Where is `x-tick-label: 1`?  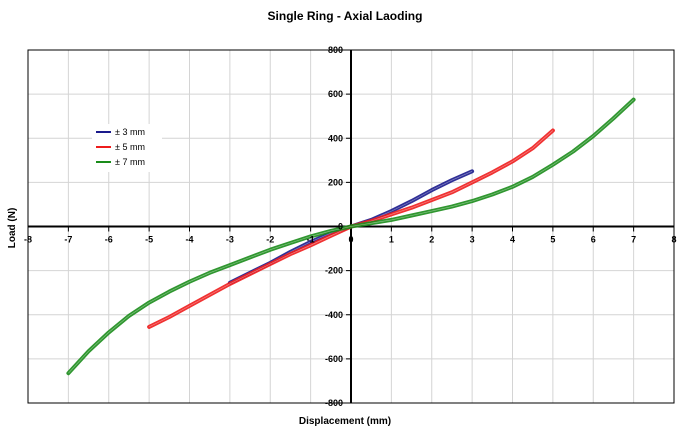 x-tick-label: 1 is located at coordinates (391, 240).